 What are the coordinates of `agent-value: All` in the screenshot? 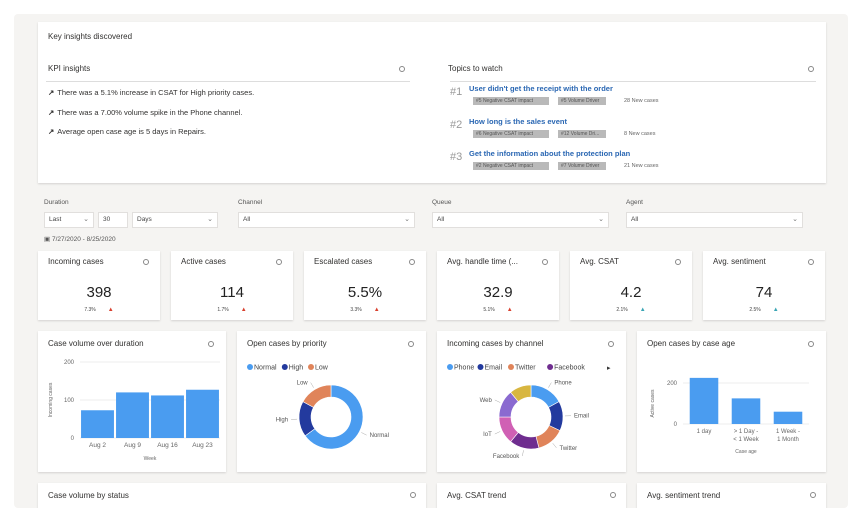 It's located at (635, 219).